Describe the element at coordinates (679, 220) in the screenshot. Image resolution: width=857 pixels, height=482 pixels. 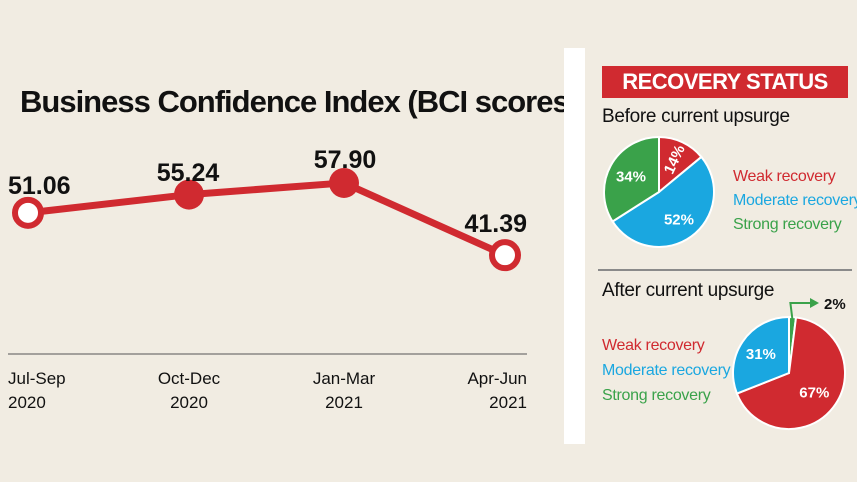
I see `pie-label-moderate-recovery: 52%` at that location.